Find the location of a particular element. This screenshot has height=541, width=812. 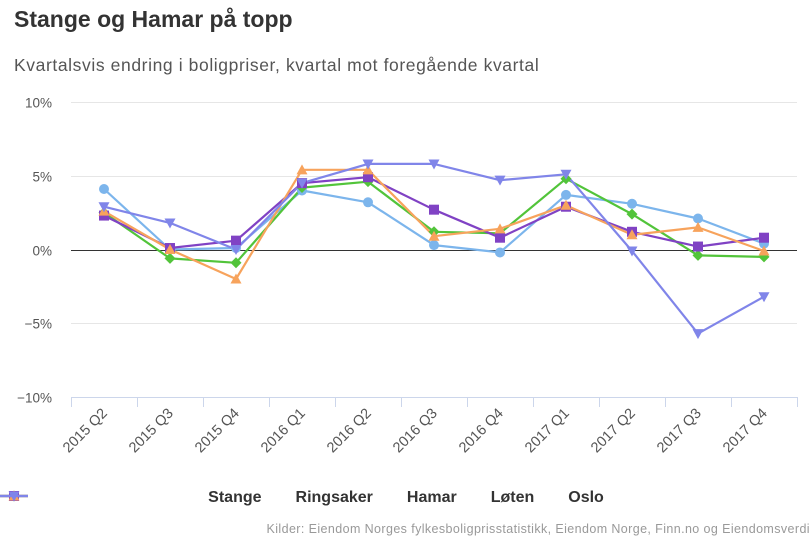

legend-item-hamar: Hamar is located at coordinates (228, 498).